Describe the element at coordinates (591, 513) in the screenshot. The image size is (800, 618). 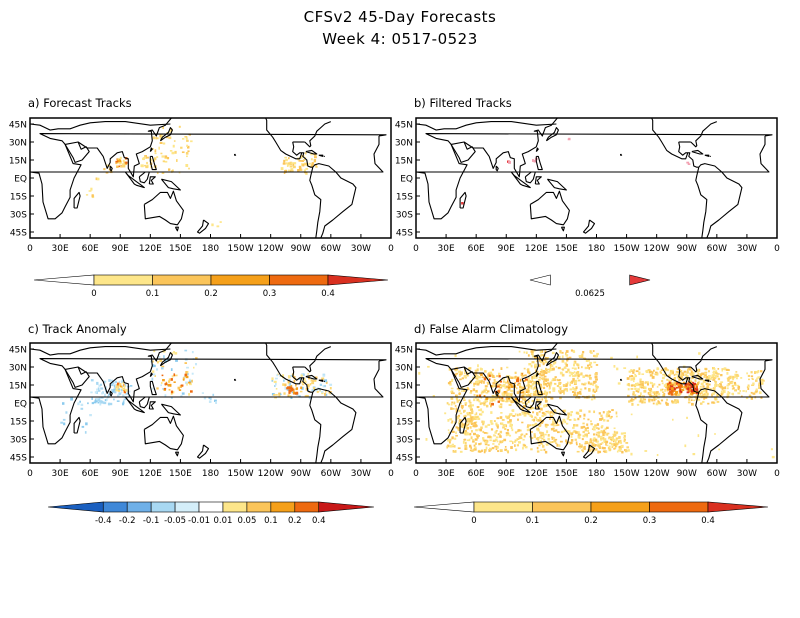
I see `colorbar-false-alarm-climatology: 0 0.1 0.2 0.3 0.4` at that location.